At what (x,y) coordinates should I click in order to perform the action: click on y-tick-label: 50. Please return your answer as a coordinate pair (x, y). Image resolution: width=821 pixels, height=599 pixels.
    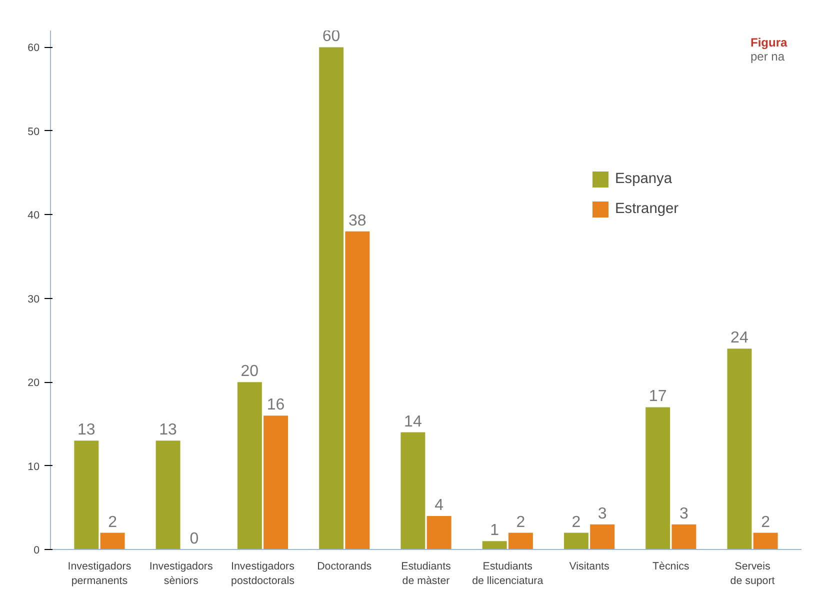
    Looking at the image, I should click on (34, 132).